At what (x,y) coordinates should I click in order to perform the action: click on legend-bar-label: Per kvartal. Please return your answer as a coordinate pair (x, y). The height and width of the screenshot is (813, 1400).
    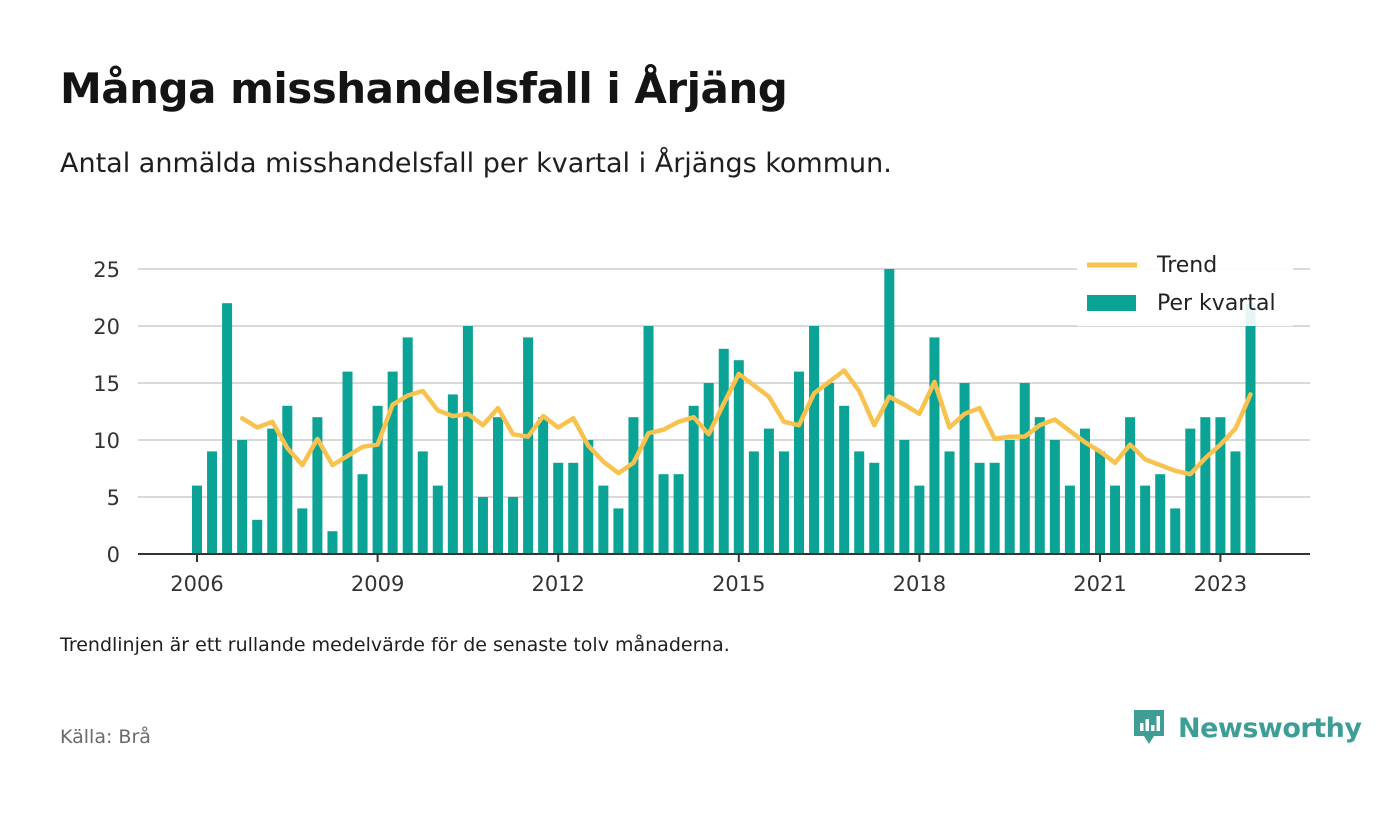
    Looking at the image, I should click on (1216, 303).